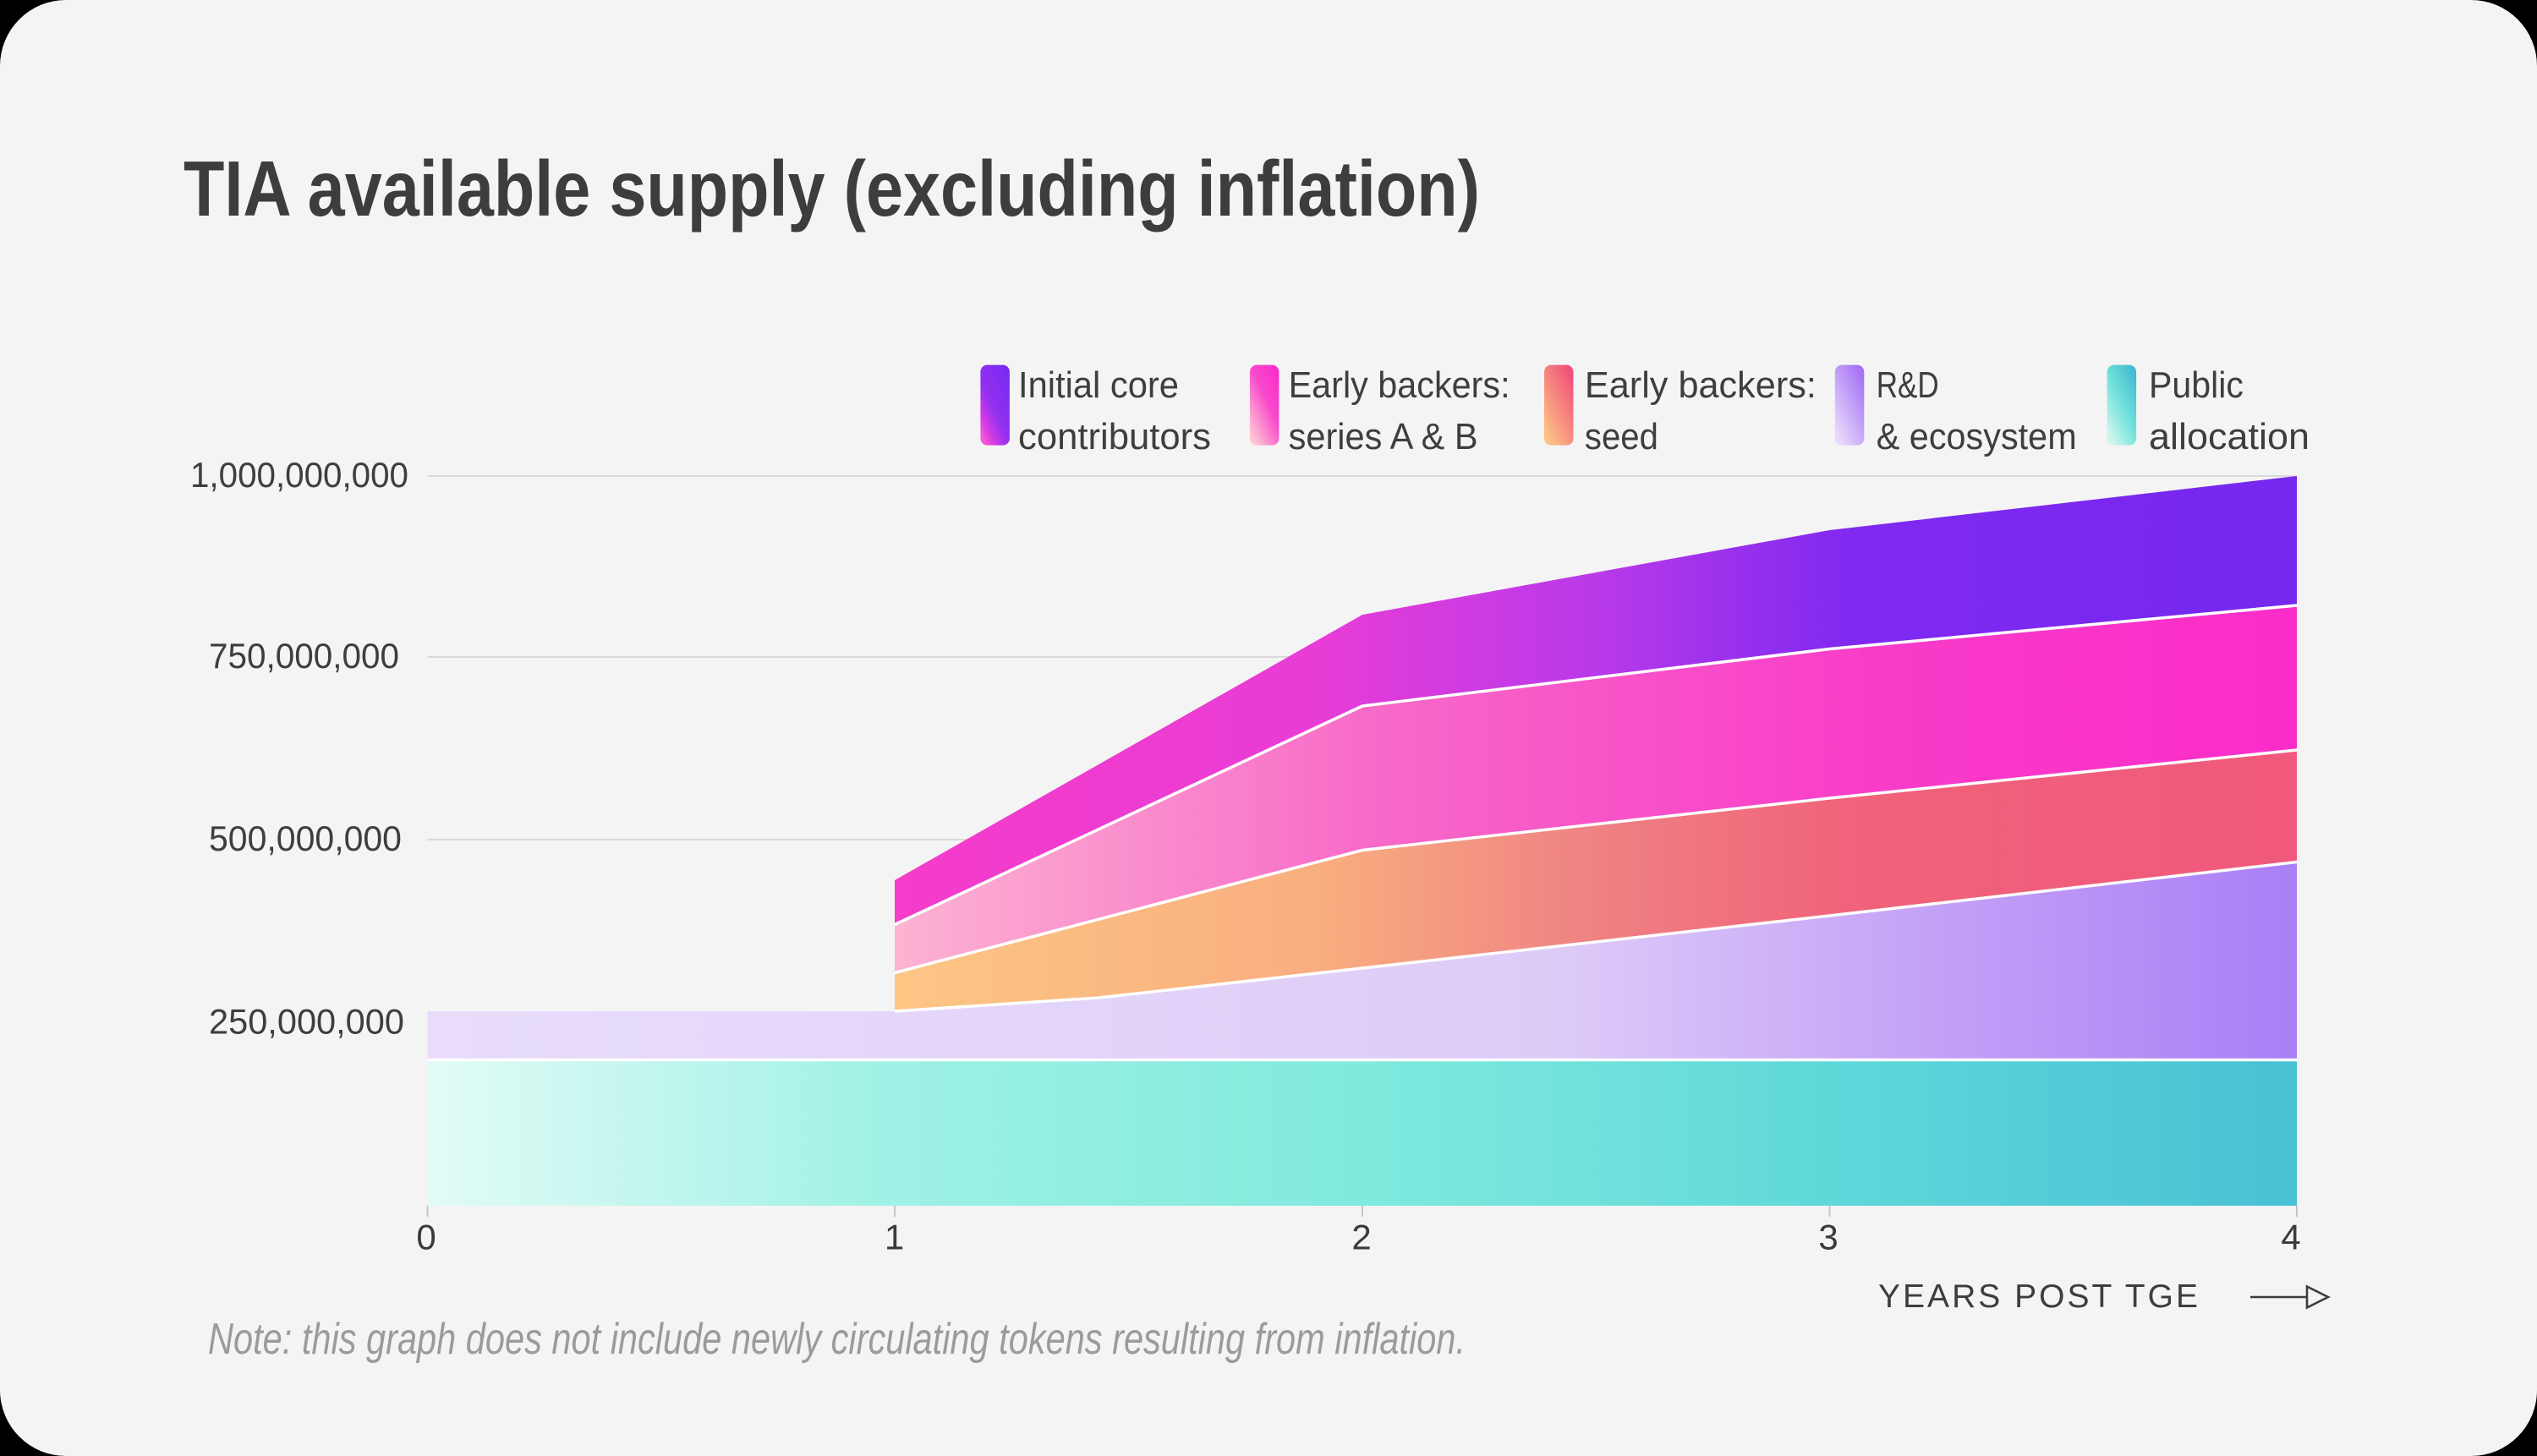  I want to click on svg-text: allocation, so click(2229, 436).